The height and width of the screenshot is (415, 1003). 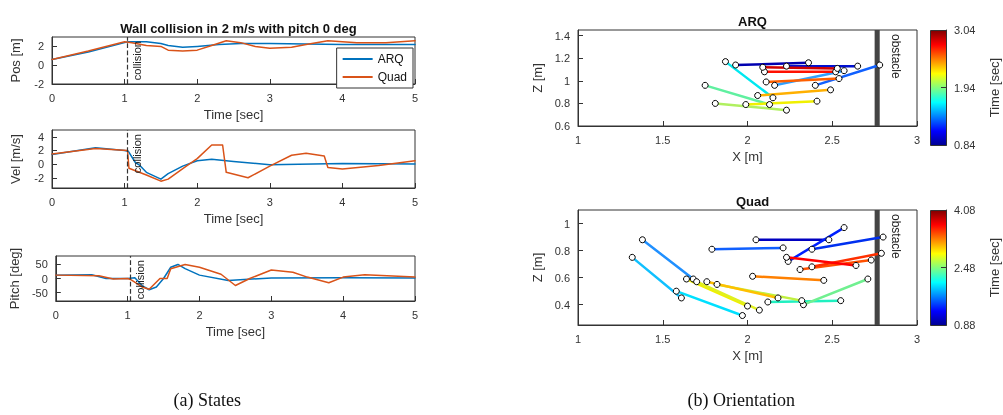 What do you see at coordinates (15, 60) in the screenshot?
I see `y-axis-title: Pos [m]` at bounding box center [15, 60].